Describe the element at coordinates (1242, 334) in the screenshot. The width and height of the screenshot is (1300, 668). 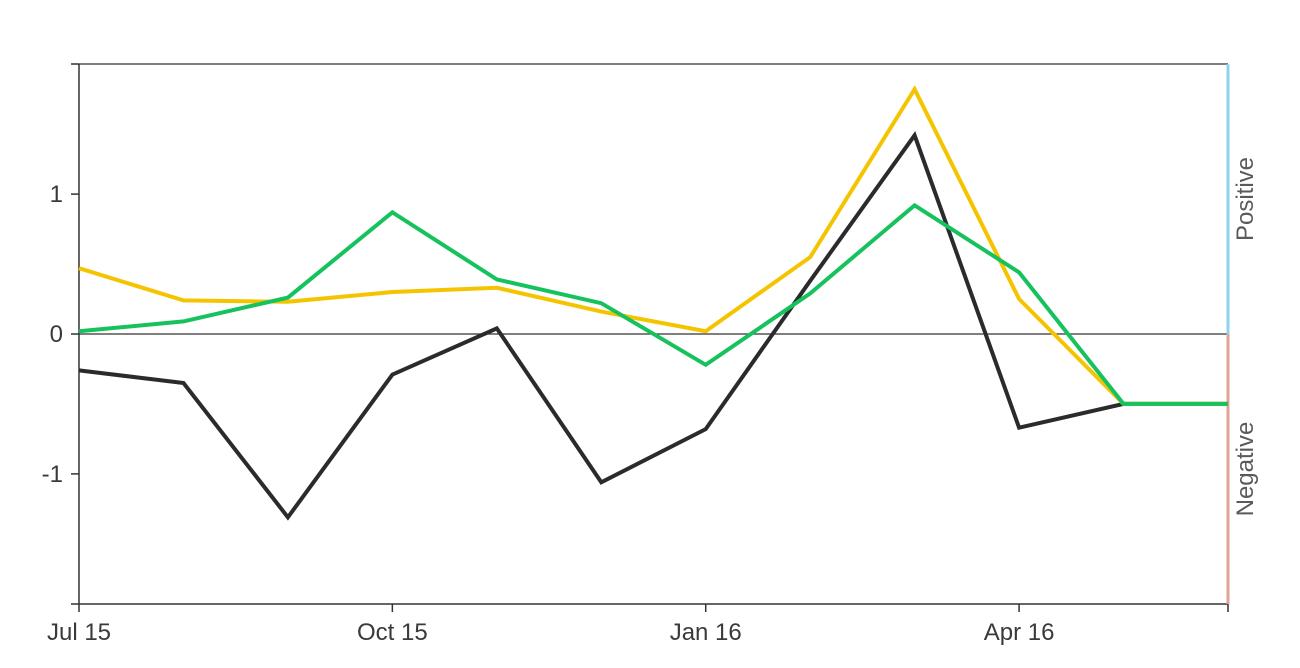
I see `sentiment-bands: Positive Negative` at that location.